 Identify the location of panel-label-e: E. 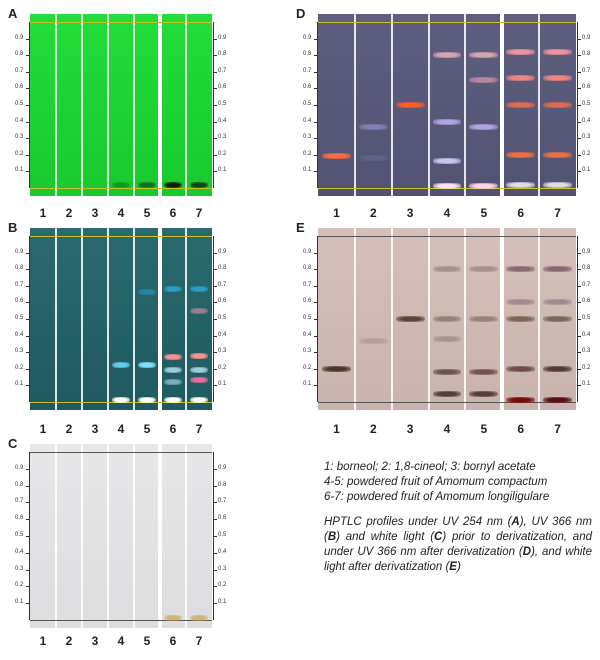
(300, 227).